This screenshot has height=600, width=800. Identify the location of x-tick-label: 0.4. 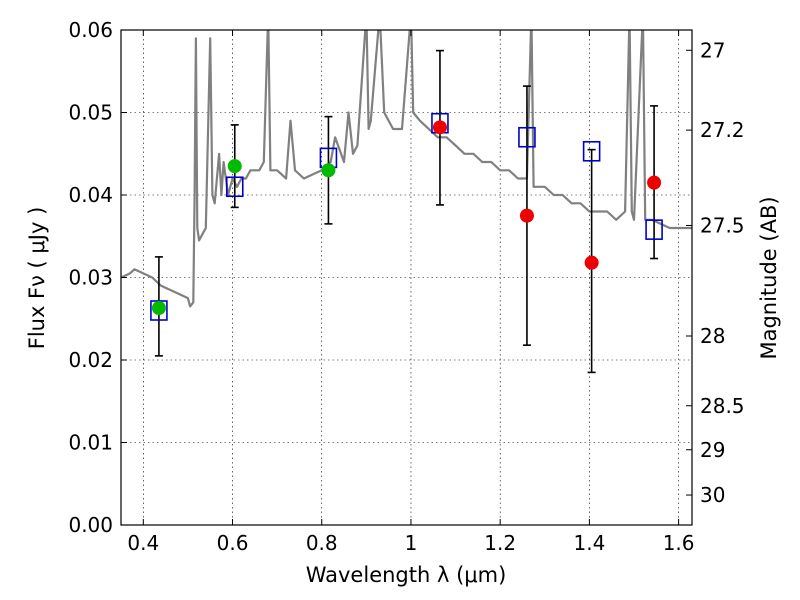
(143, 543).